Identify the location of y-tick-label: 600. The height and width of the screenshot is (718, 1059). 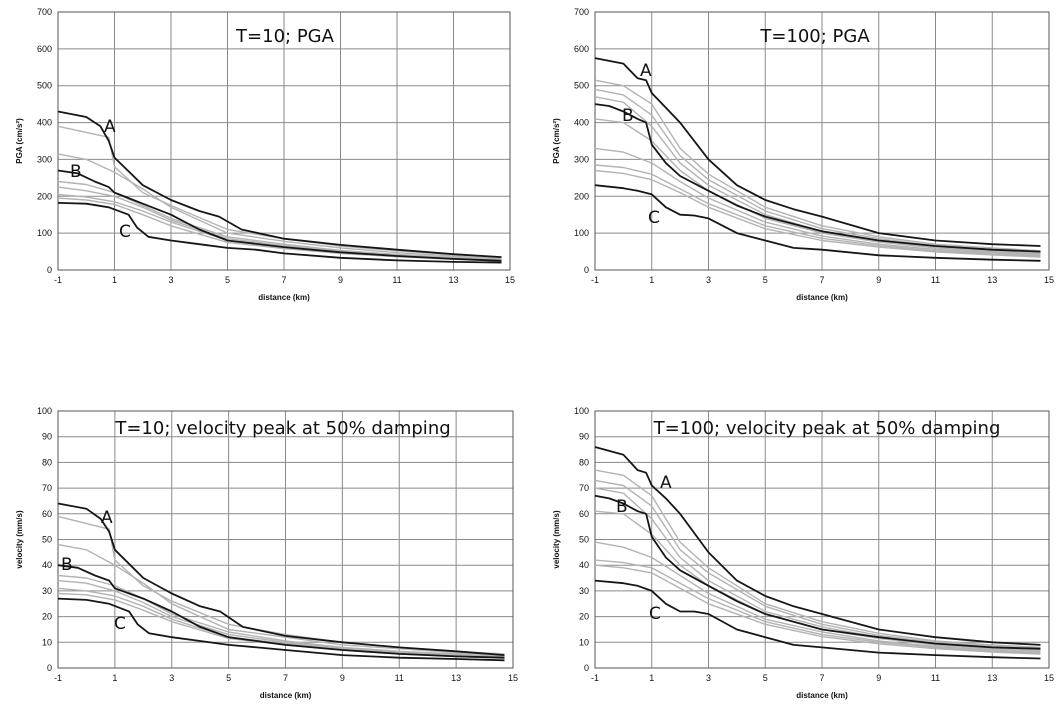
(581, 49).